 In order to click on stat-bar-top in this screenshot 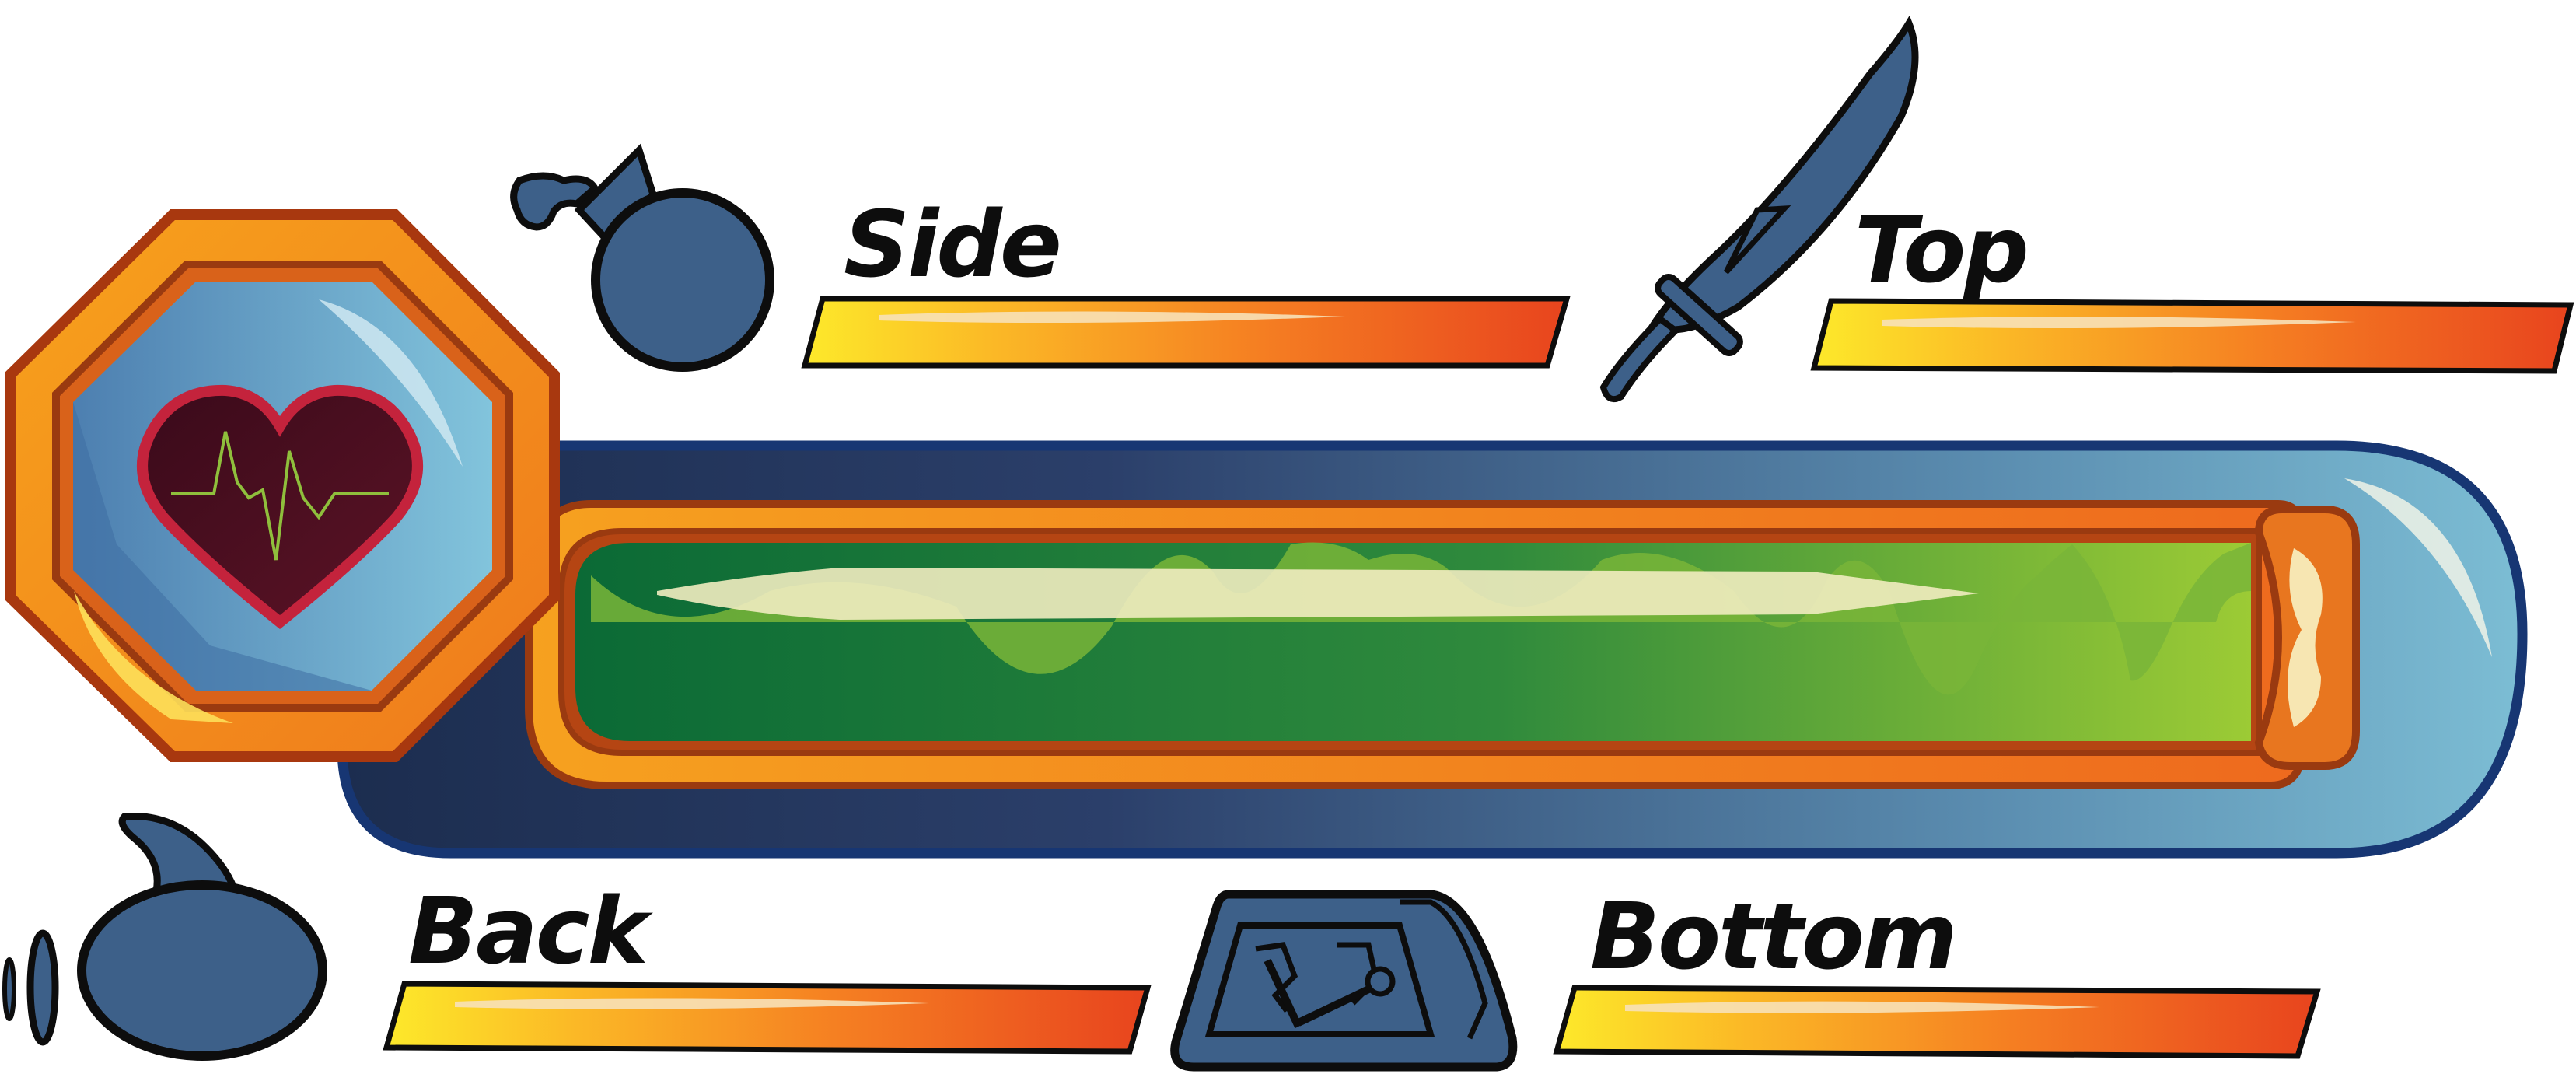, I will do `click(2192, 336)`.